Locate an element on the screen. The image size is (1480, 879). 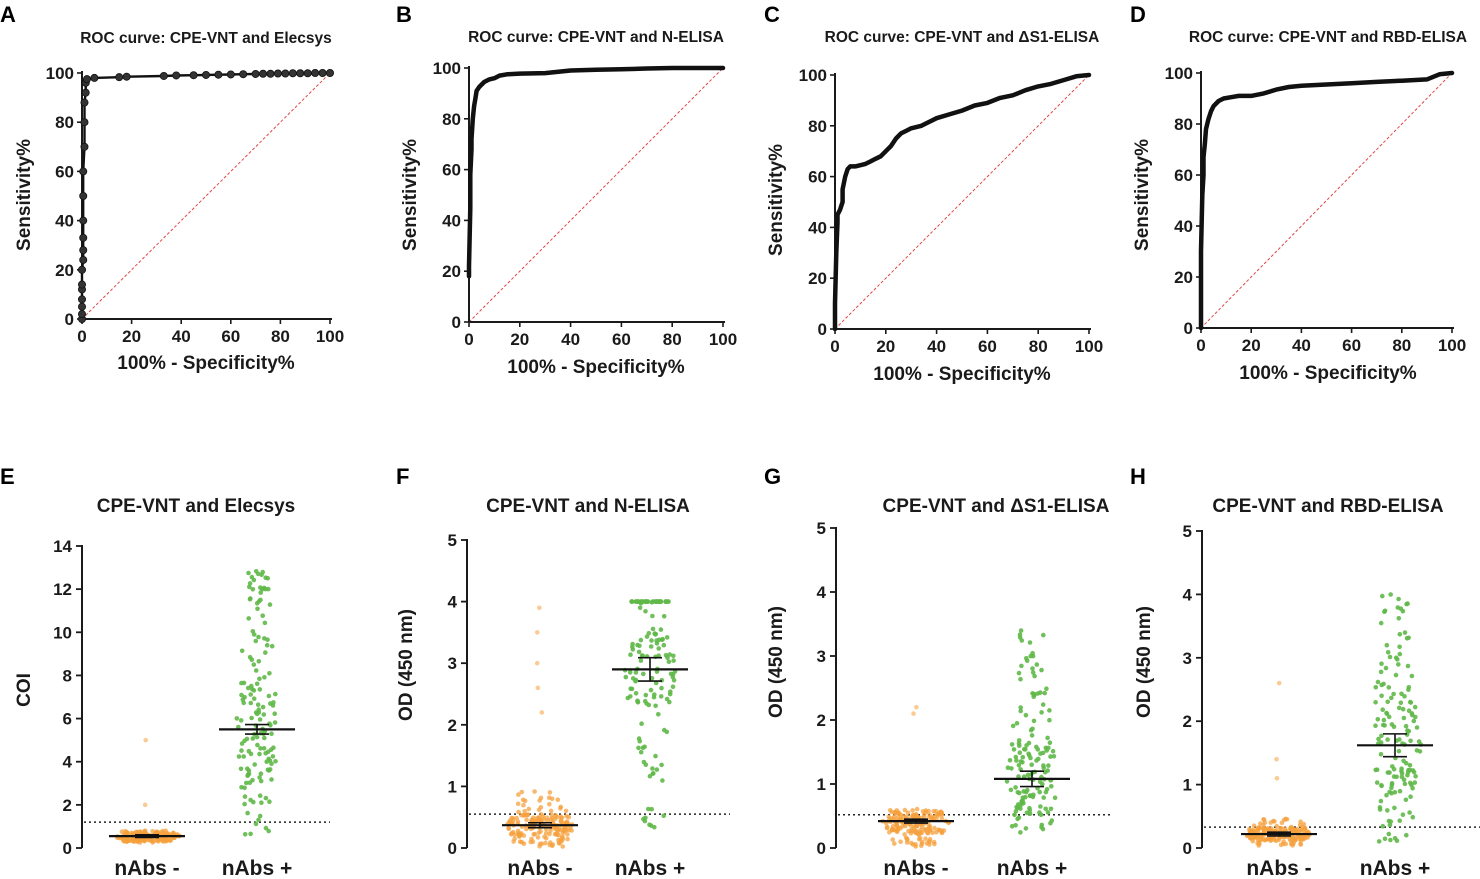
y-tick-label: 2 is located at coordinates (821, 720).